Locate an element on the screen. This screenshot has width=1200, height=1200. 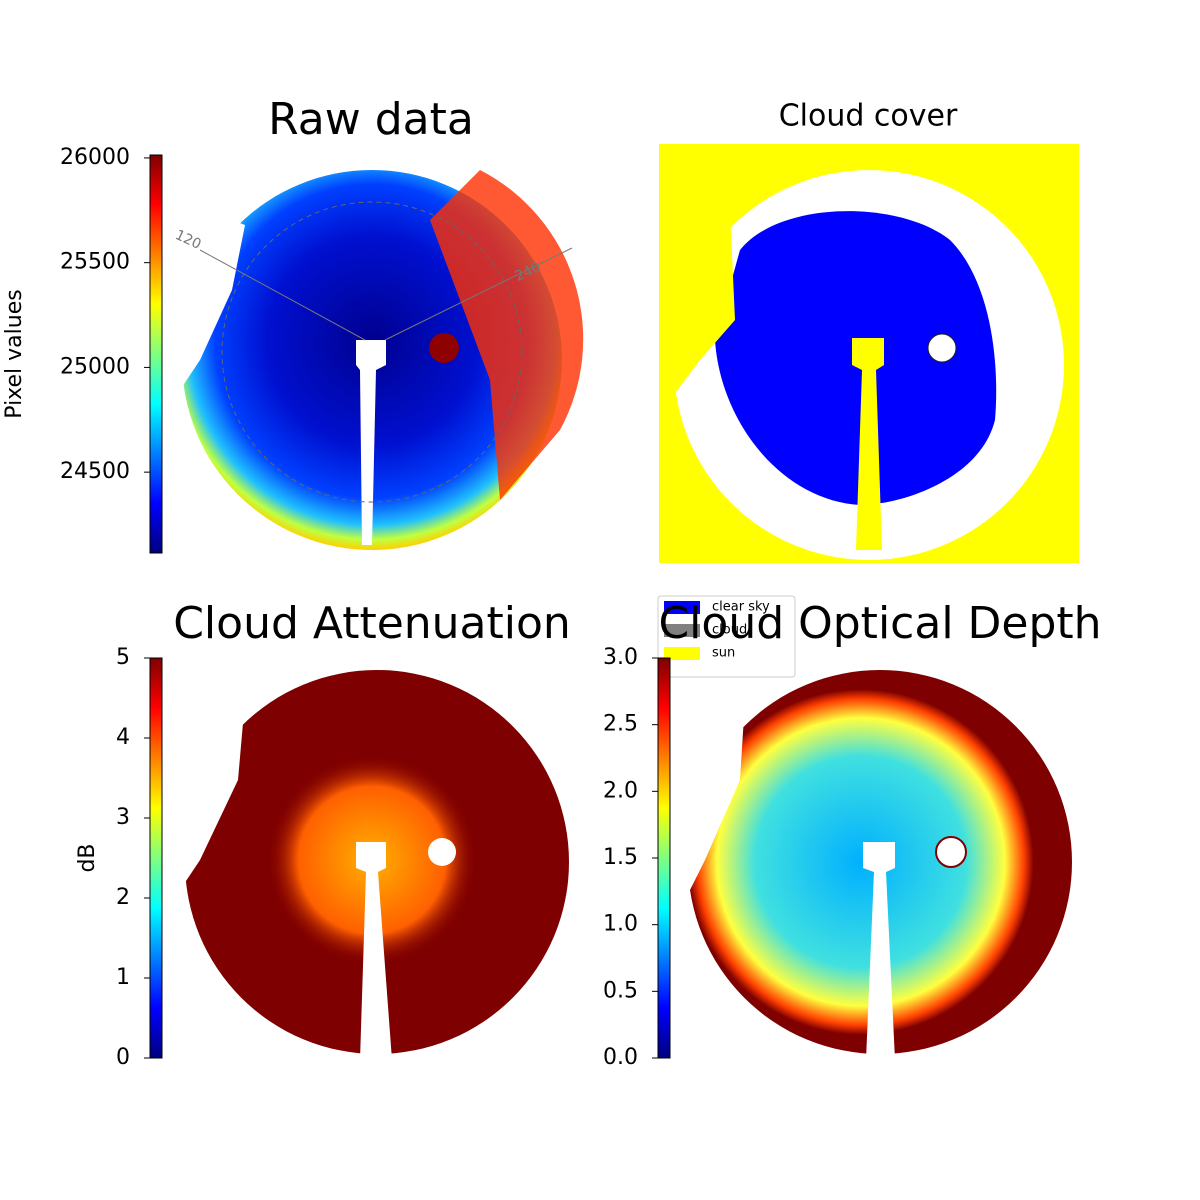
legend-label: cloud is located at coordinates (729, 630).